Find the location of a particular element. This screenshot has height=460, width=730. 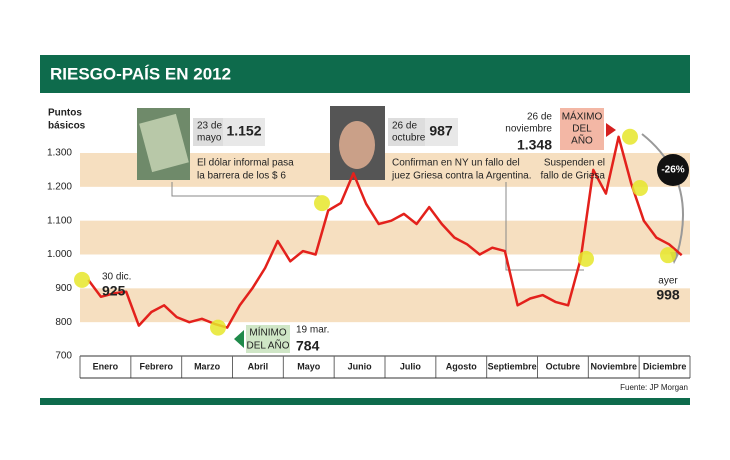

y-tick-label: 900 is located at coordinates (63, 288).